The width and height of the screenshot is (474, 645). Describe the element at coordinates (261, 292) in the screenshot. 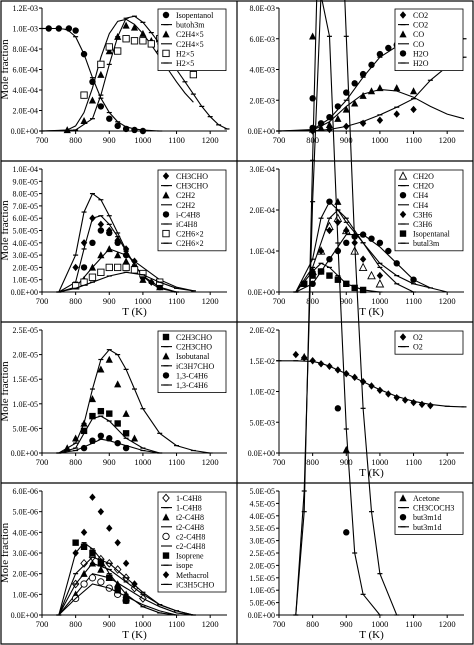

I see `y-tick-label: 0.0E+00` at that location.